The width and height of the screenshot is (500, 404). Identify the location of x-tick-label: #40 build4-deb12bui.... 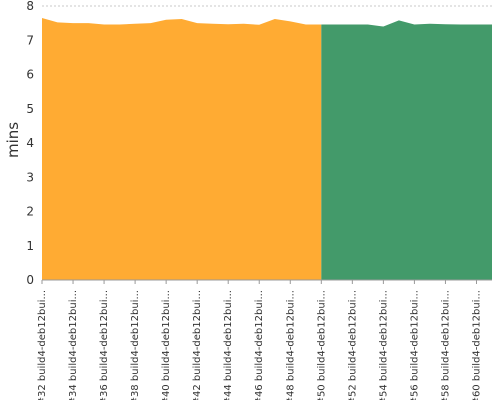
(166, 345).